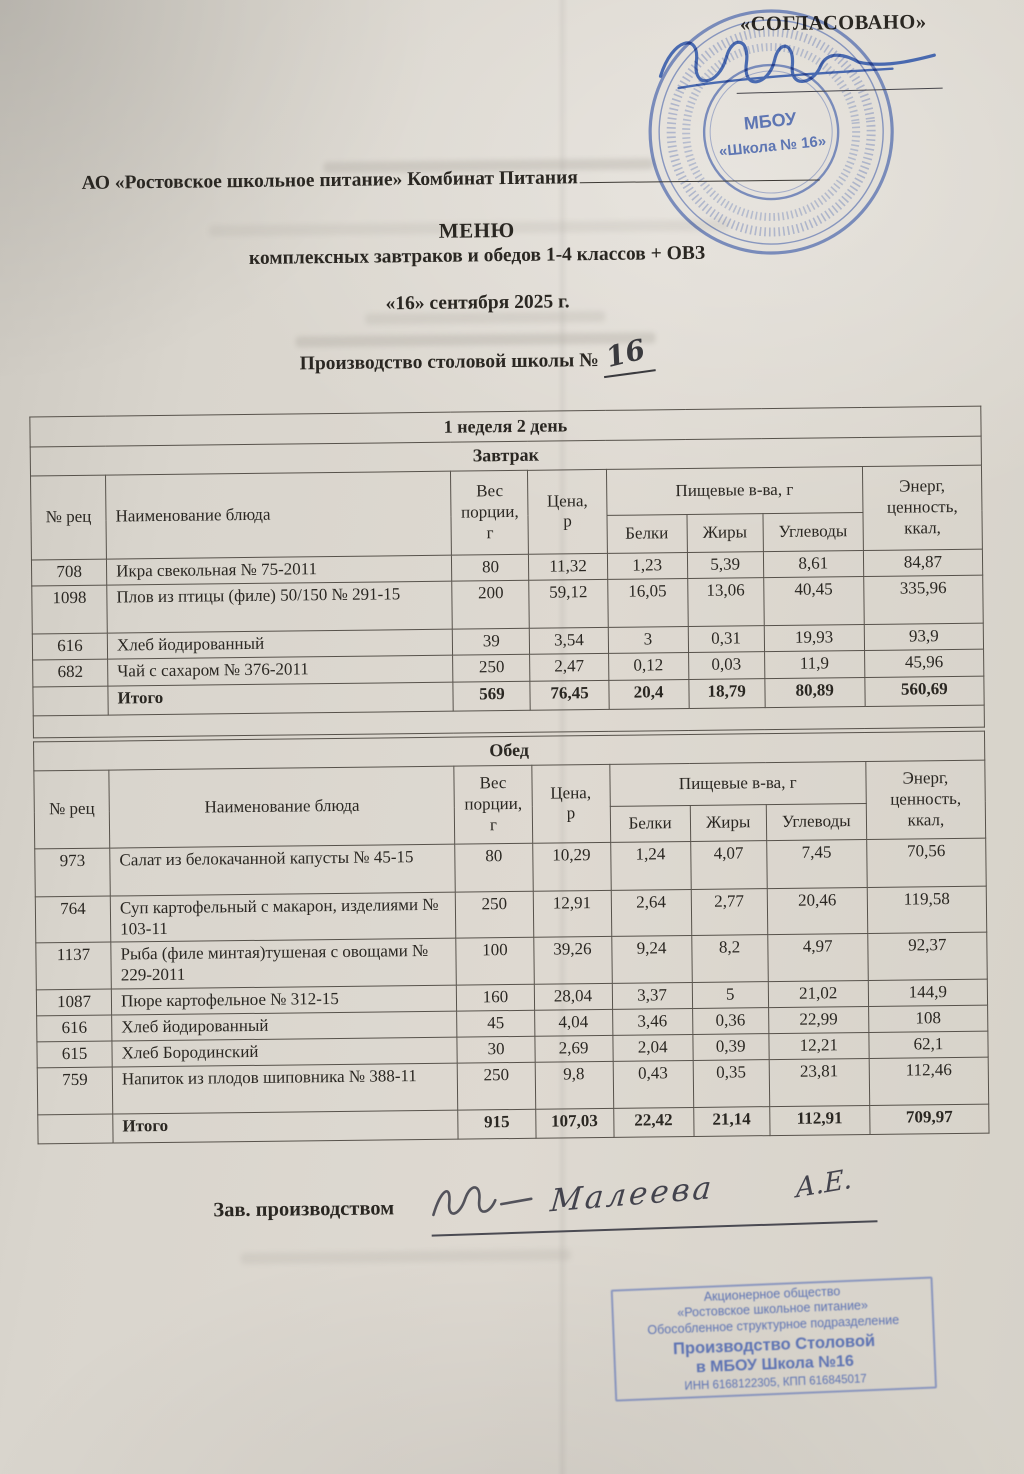 The height and width of the screenshot is (1474, 1024). I want to click on production-line: Производство столовой школы № 16, so click(480, 356).